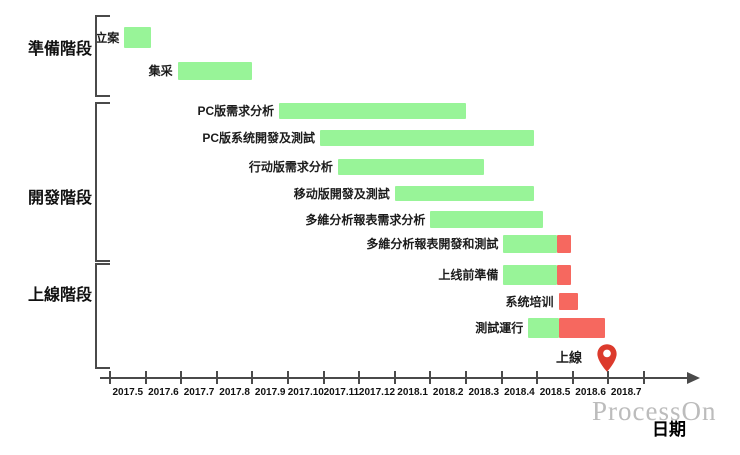  I want to click on axis-tick-label: 2017.6, so click(163, 392).